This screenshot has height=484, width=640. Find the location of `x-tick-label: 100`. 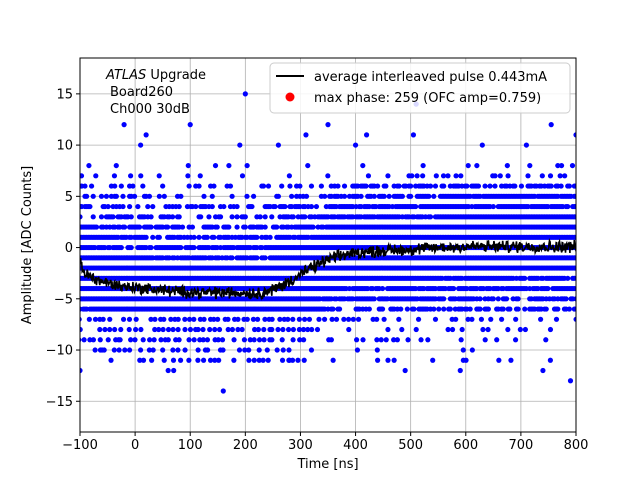

x-tick-label: 100 is located at coordinates (190, 445).